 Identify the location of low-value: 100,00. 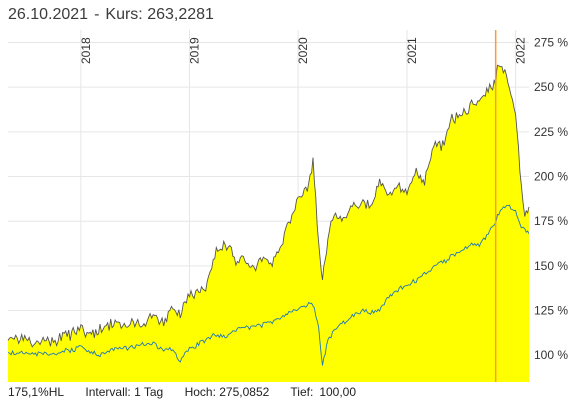
(338, 392).